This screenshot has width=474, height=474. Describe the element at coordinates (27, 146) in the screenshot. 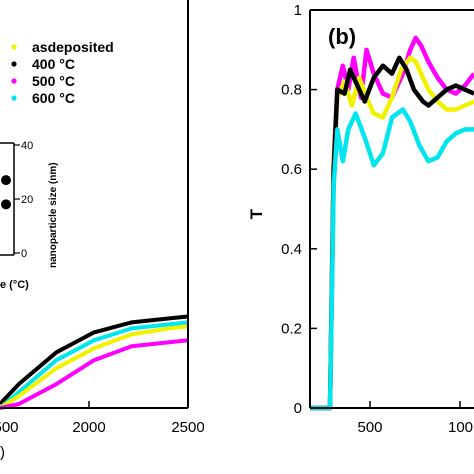

I see `inset-y-tick-label: 40` at that location.